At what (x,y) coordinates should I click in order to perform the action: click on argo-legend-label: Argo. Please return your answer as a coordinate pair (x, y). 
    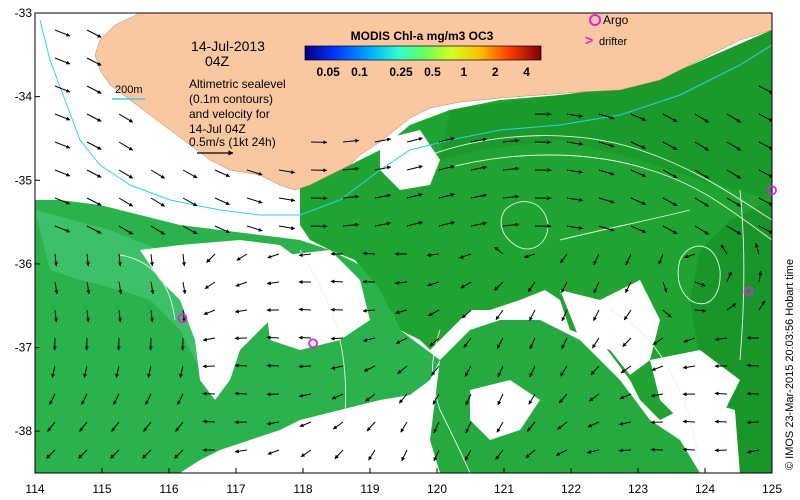
    Looking at the image, I should click on (616, 20).